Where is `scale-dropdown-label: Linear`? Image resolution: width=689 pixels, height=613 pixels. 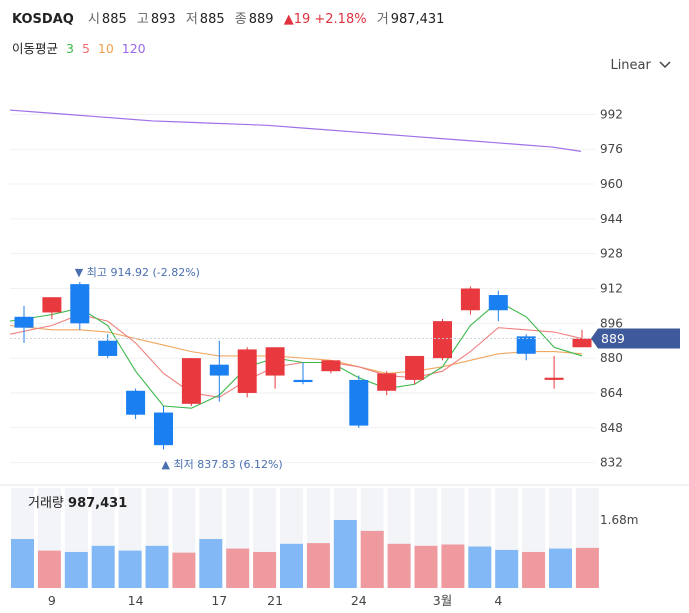
scale-dropdown-label: Linear is located at coordinates (630, 65).